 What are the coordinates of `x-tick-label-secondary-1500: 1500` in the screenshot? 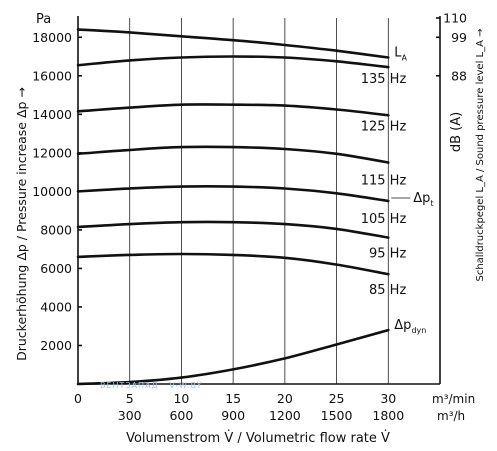 It's located at (337, 415).